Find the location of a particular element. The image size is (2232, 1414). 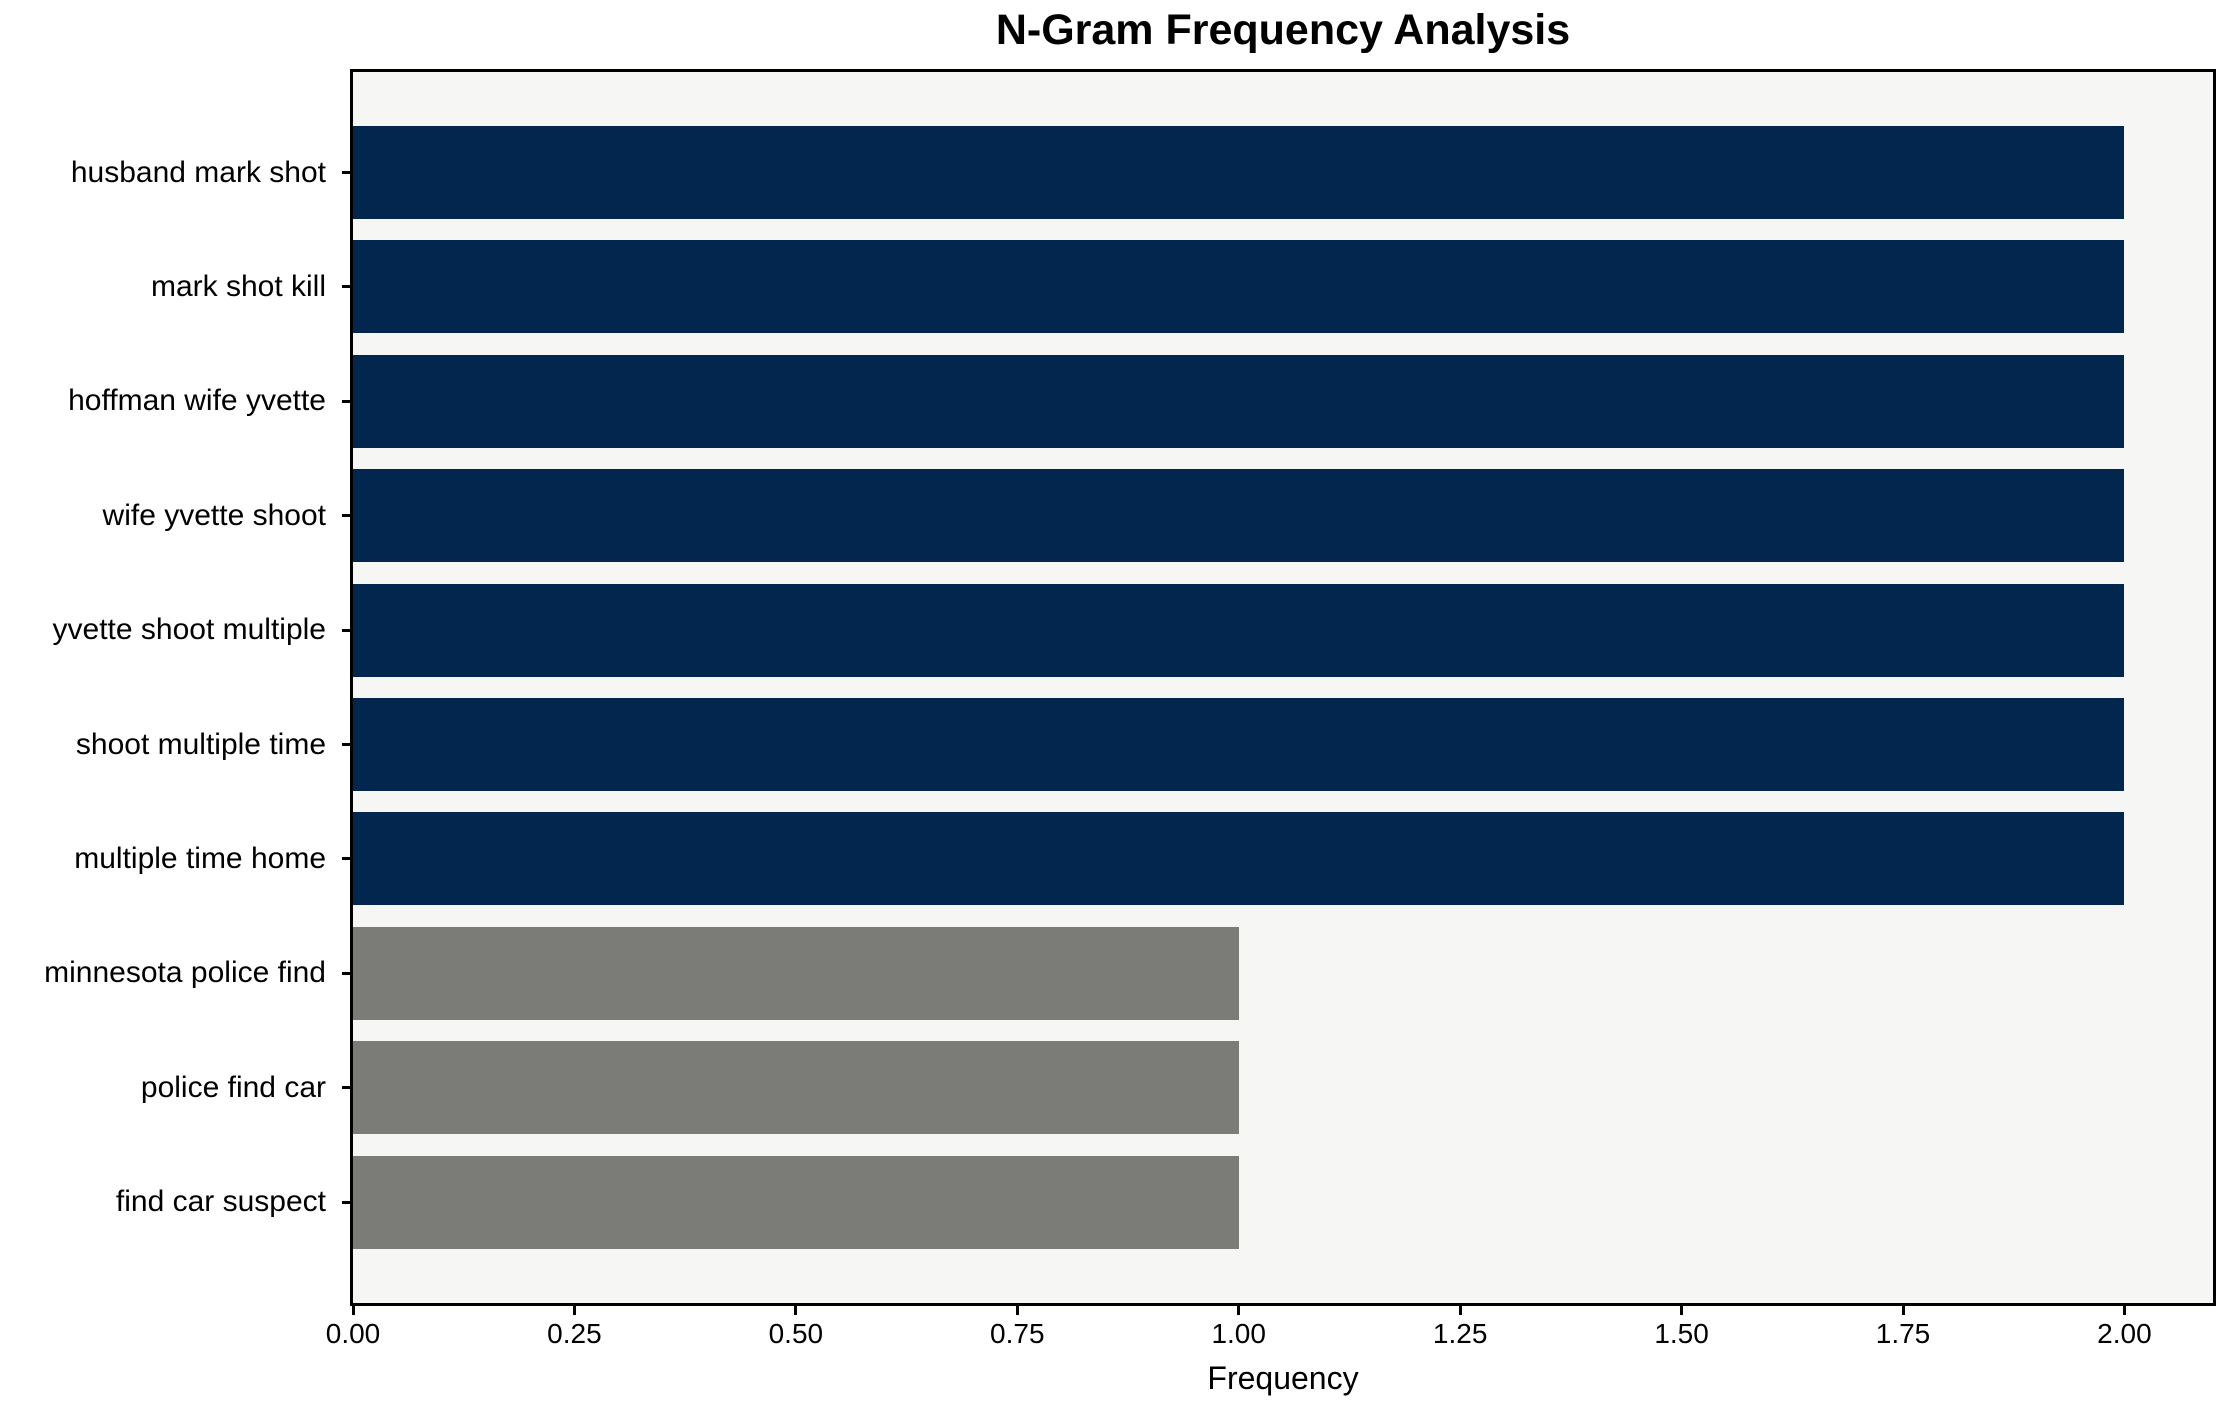

y-tick-label: shoot multiple time is located at coordinates (200, 744).